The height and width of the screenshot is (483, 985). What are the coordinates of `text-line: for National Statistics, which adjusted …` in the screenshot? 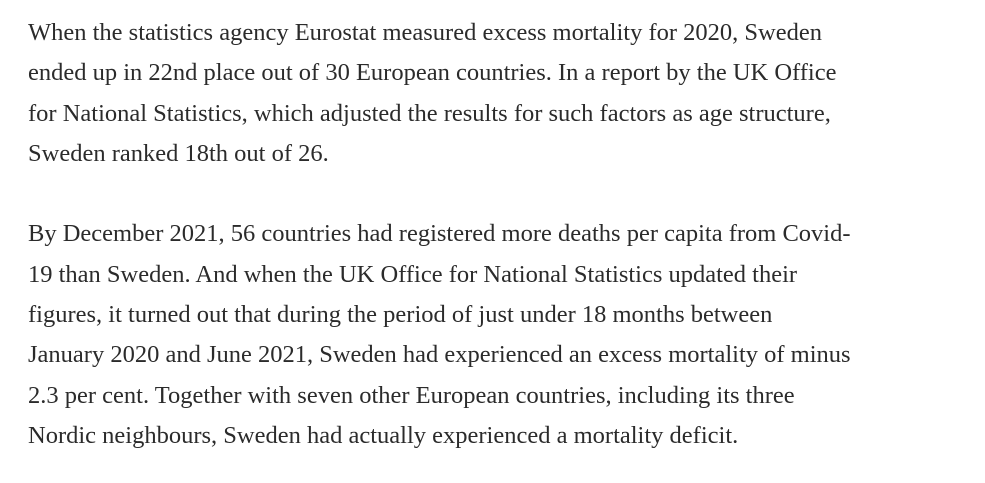 It's located at (429, 113).